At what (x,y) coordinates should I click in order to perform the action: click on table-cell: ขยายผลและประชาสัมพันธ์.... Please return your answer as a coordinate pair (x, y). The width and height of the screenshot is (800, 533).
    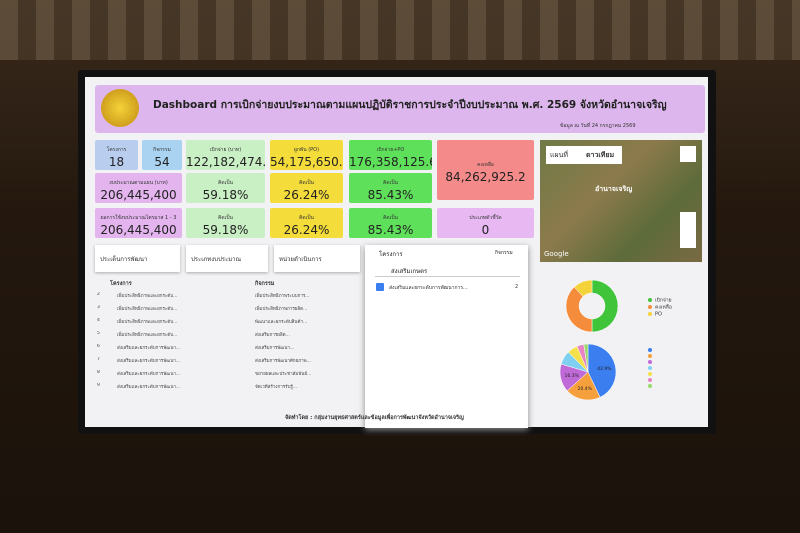
    Looking at the image, I should click on (283, 374).